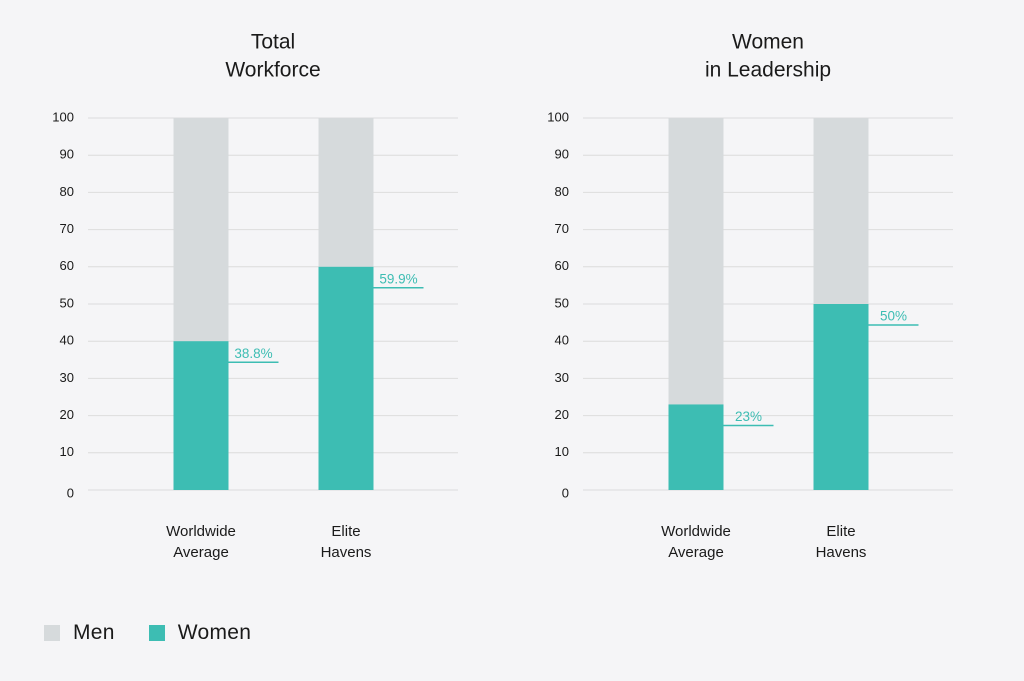 This screenshot has height=681, width=1024. I want to click on legend-swatch-men, so click(52, 633).